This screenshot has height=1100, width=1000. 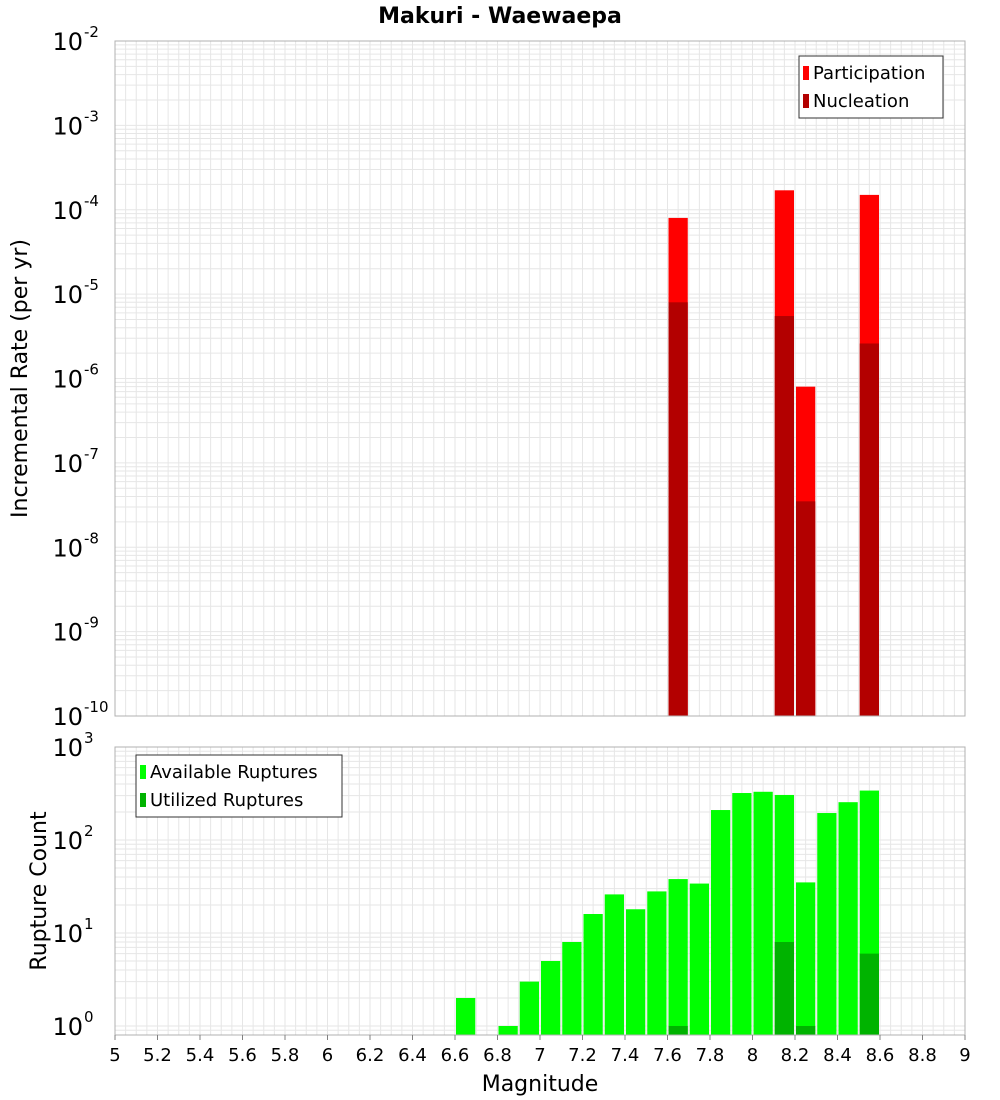 I want to click on count-legend-swatch-available, so click(x=143, y=772).